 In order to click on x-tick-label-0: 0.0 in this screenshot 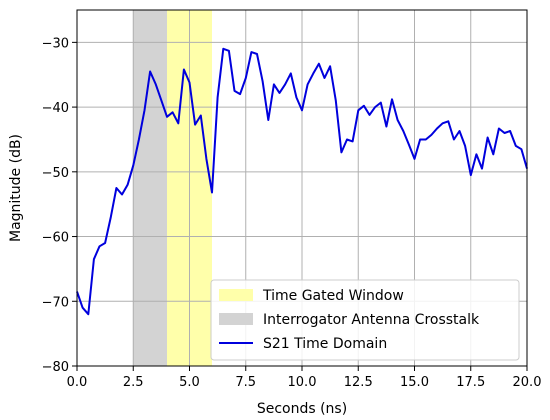, I will do `click(77, 382)`.